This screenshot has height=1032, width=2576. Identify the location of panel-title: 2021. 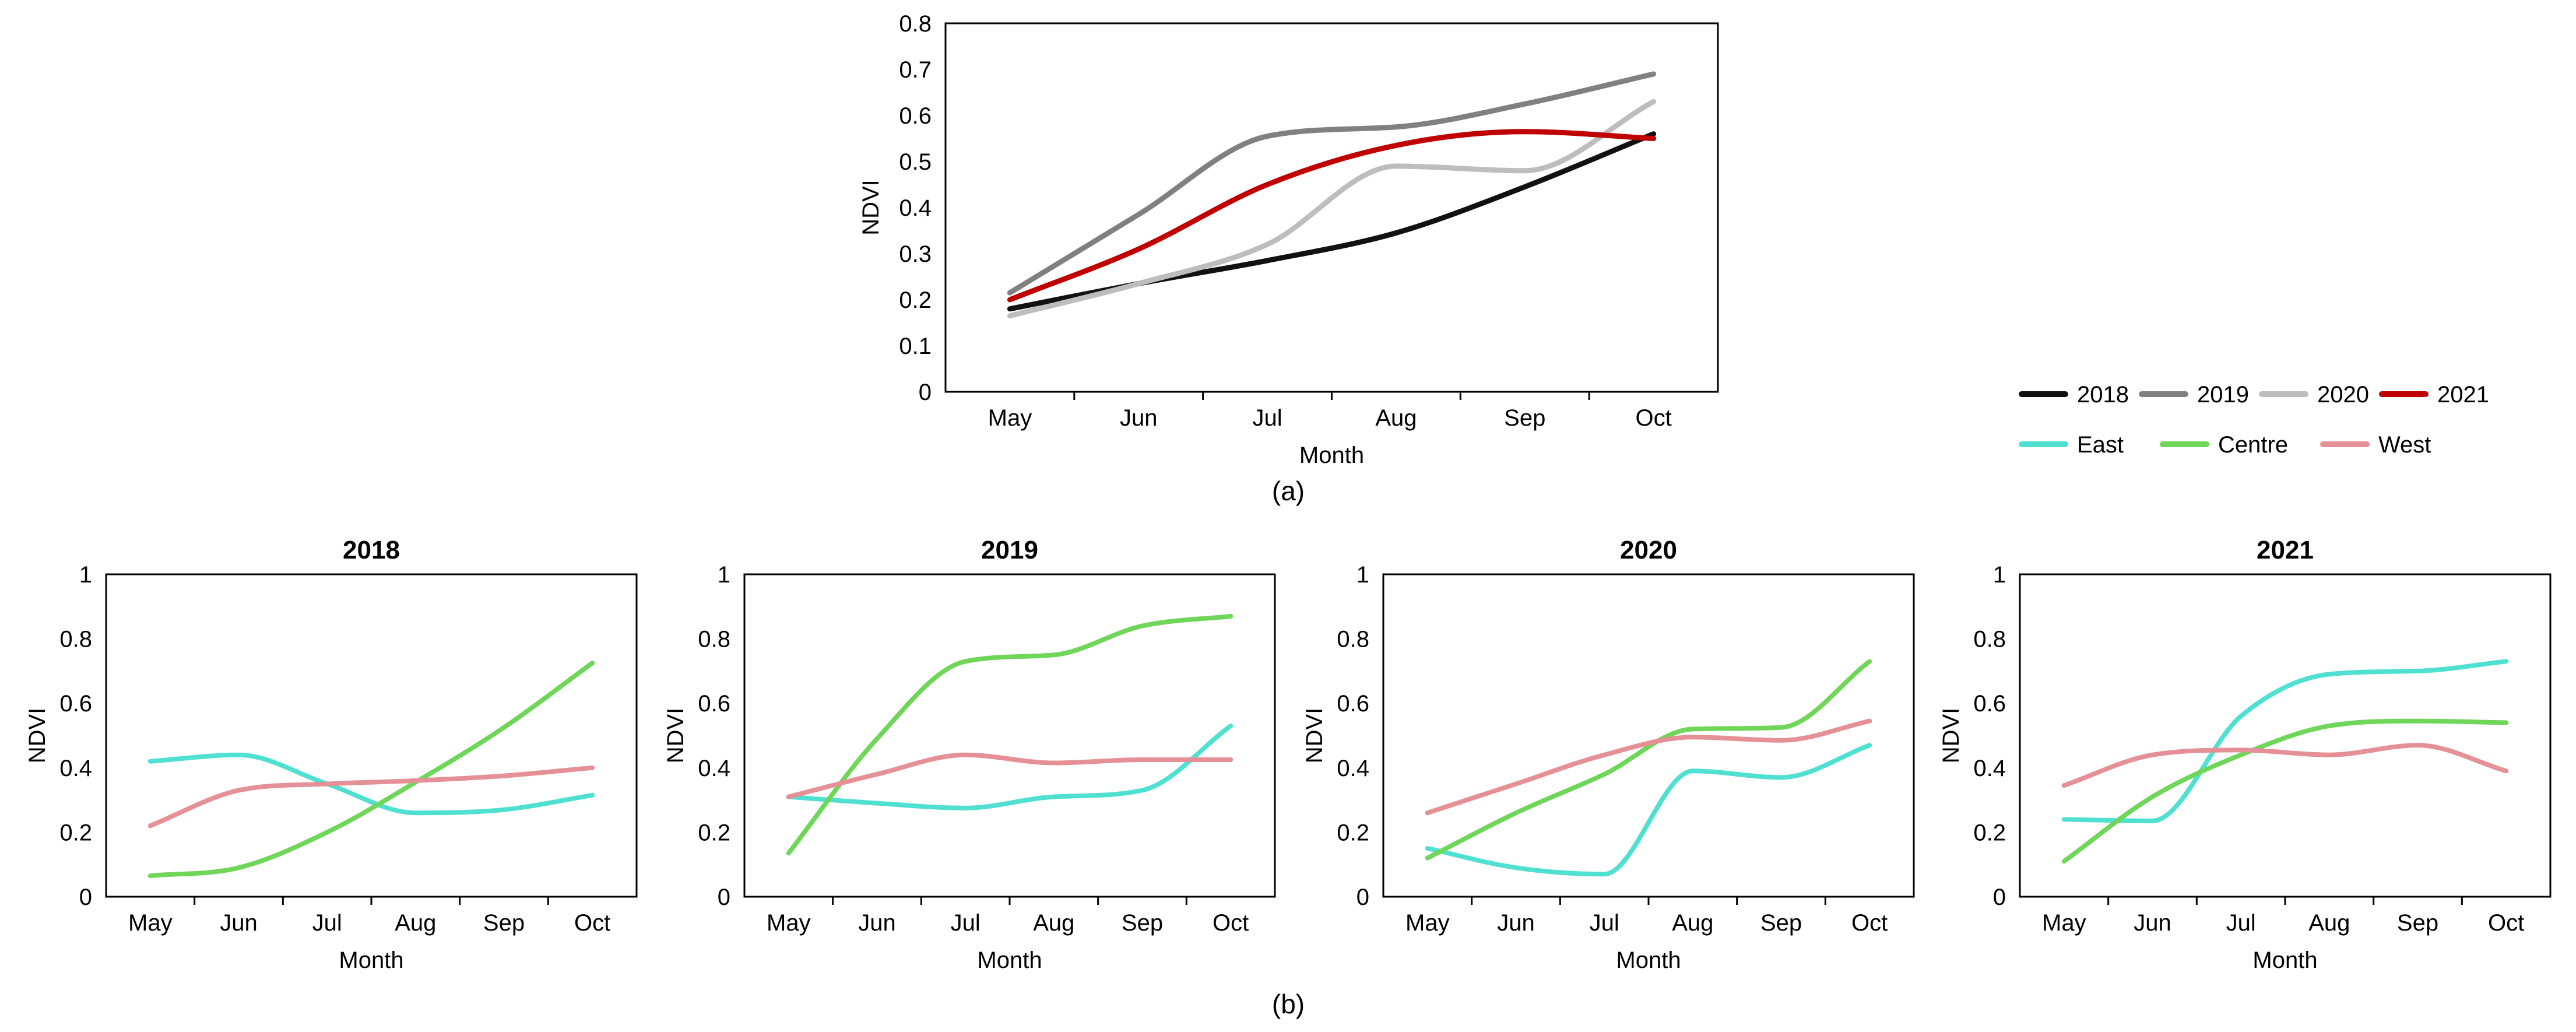
(2285, 550).